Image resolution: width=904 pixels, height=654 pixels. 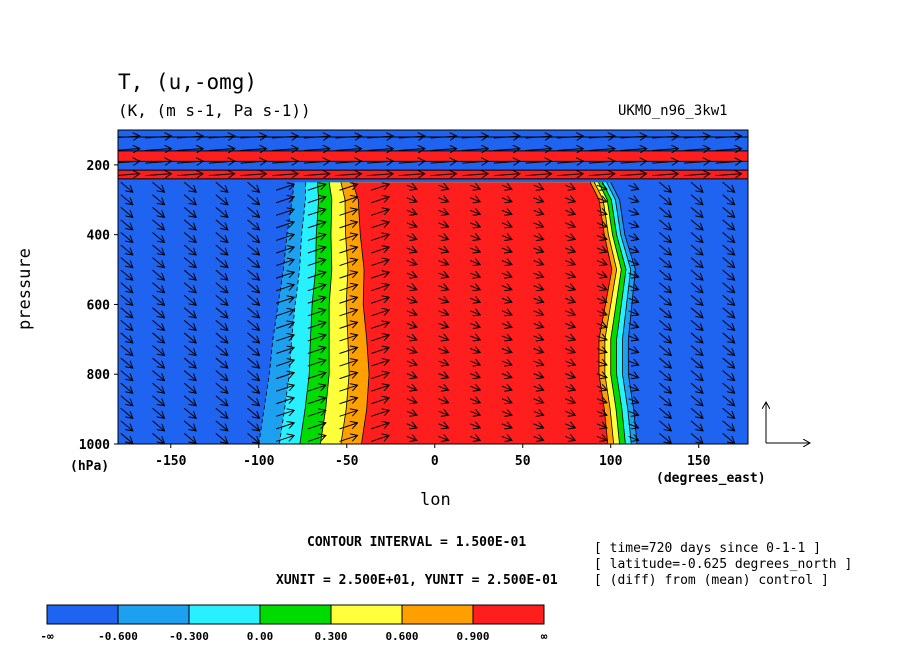 What do you see at coordinates (189, 636) in the screenshot?
I see `colorbar-label-2: -0.300` at bounding box center [189, 636].